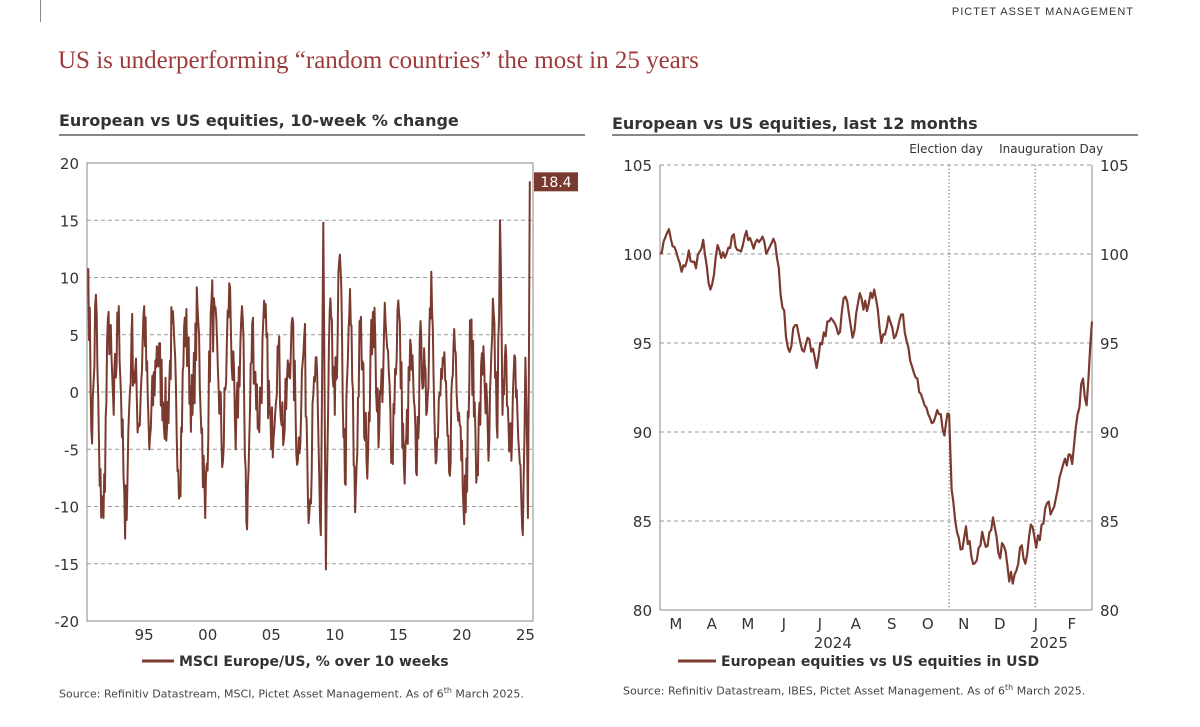  I want to click on left-x-tick-label: 10, so click(334, 635).